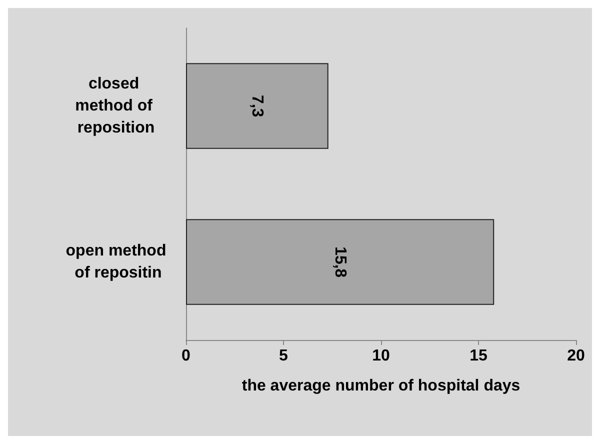  Describe the element at coordinates (116, 106) in the screenshot. I see `y-tick-label: closed method of reposition` at that location.